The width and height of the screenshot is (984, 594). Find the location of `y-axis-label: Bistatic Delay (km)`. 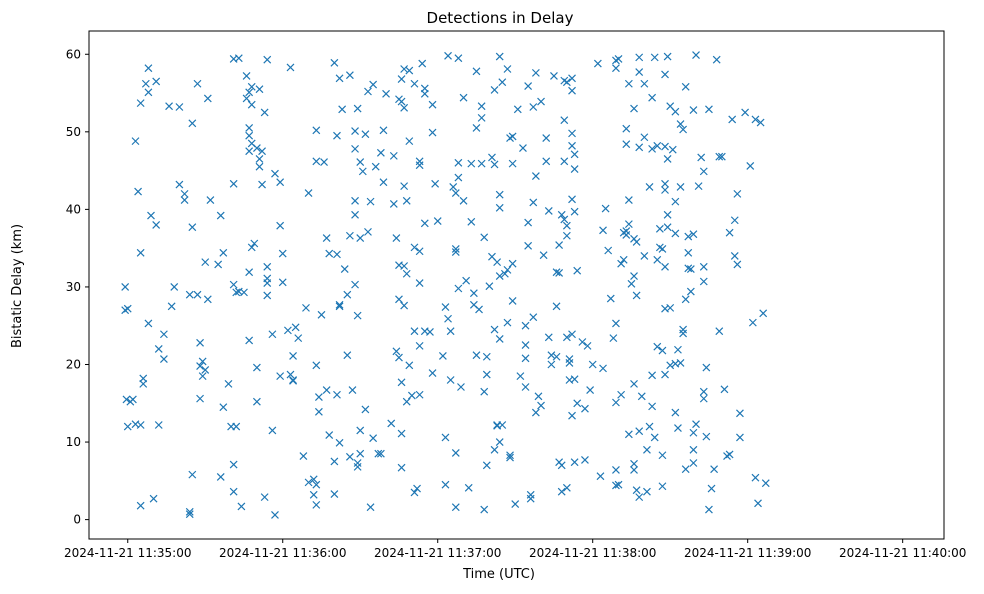

y-axis-label: Bistatic Delay (km) is located at coordinates (17, 286).